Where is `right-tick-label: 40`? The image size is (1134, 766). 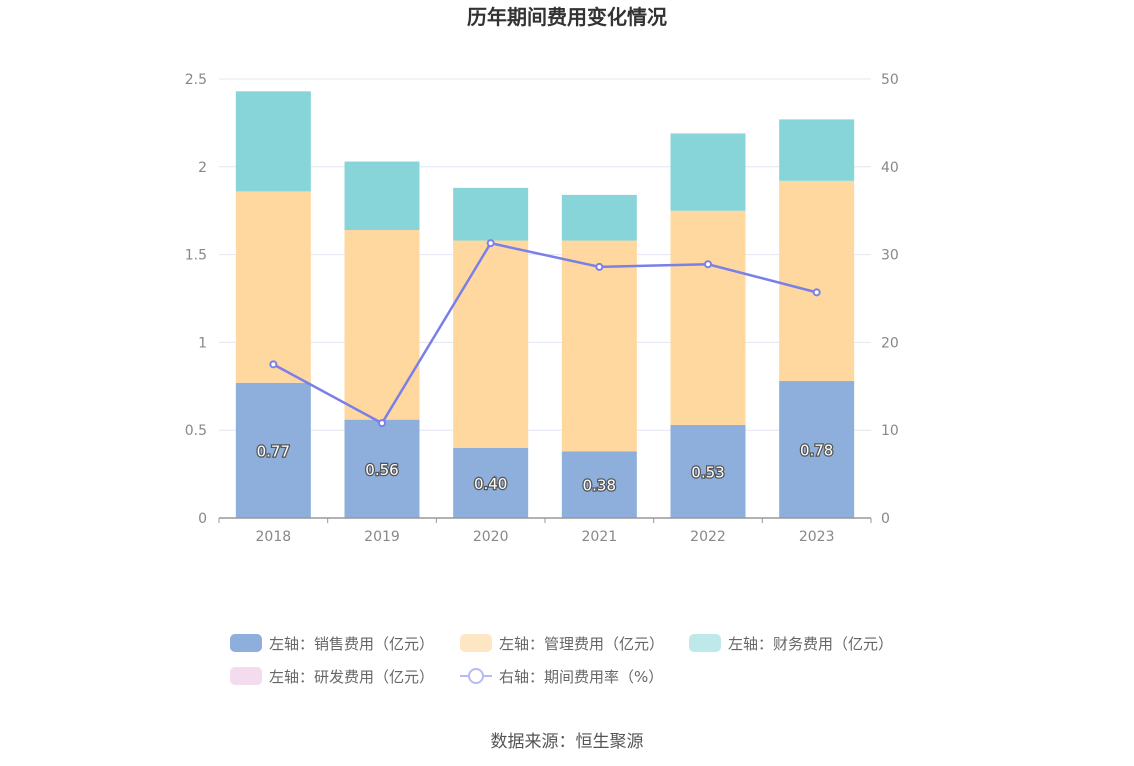 right-tick-label: 40 is located at coordinates (890, 168).